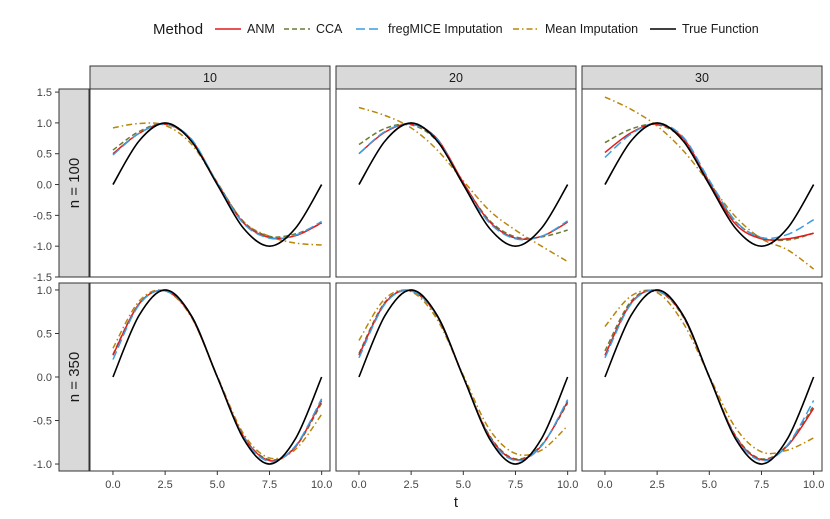 This screenshot has width=830, height=519. What do you see at coordinates (178, 29) in the screenshot?
I see `legend-title: Method` at bounding box center [178, 29].